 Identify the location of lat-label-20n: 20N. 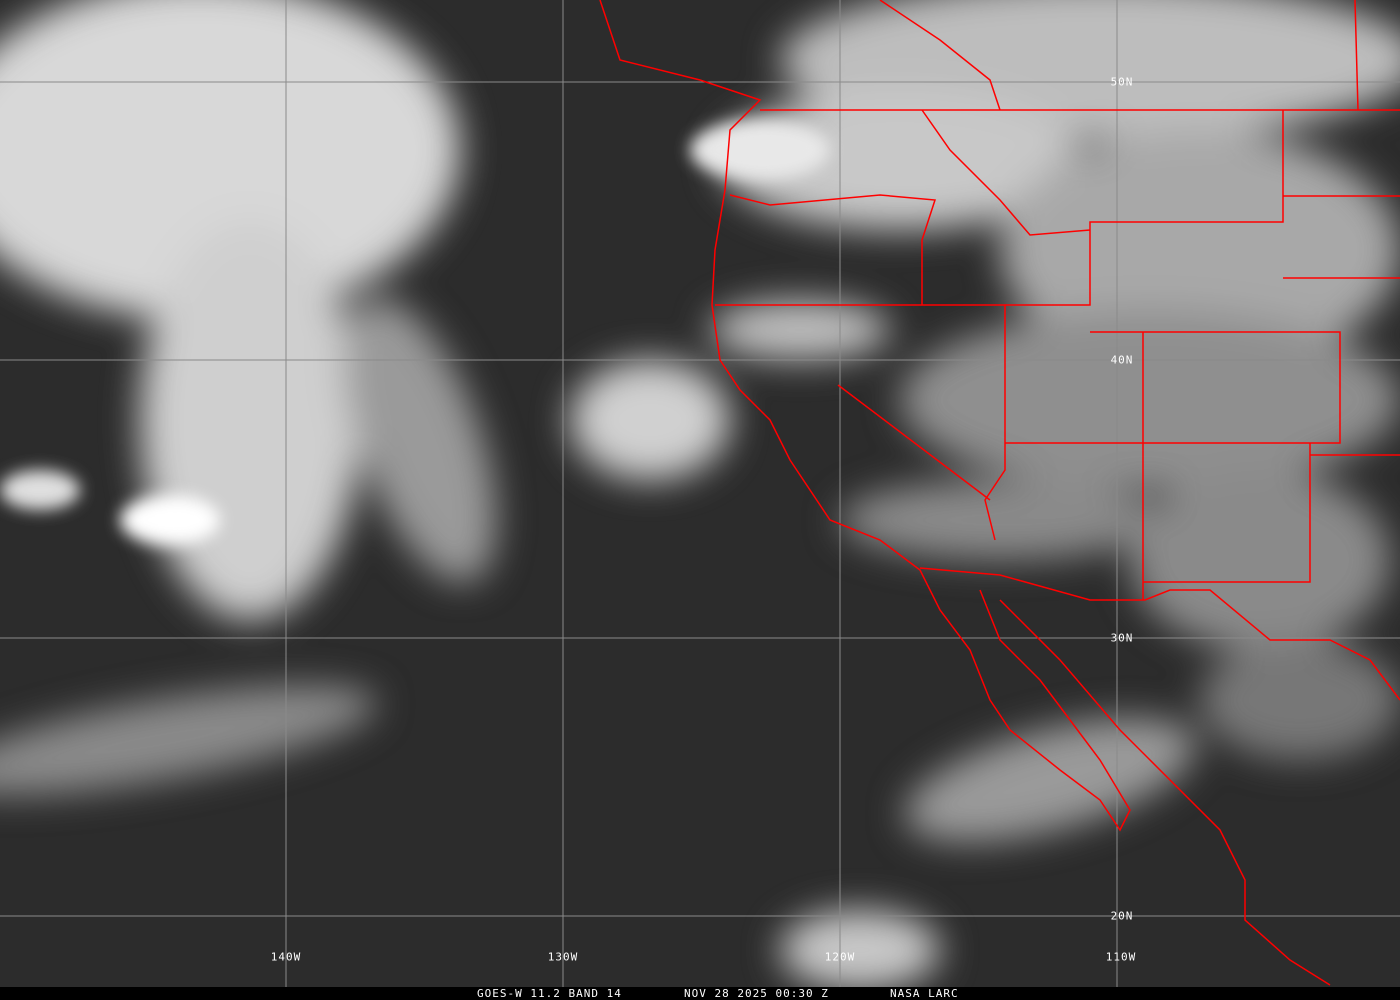
(1122, 916).